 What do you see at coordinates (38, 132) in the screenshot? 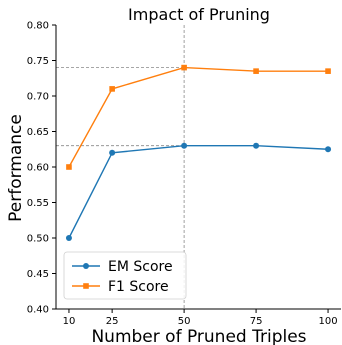
I see `y-tick-label: 0.65` at bounding box center [38, 132].